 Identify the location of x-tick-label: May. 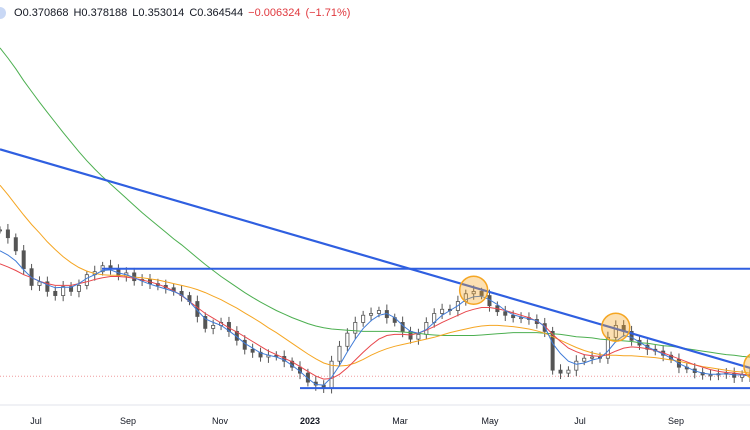
(490, 421).